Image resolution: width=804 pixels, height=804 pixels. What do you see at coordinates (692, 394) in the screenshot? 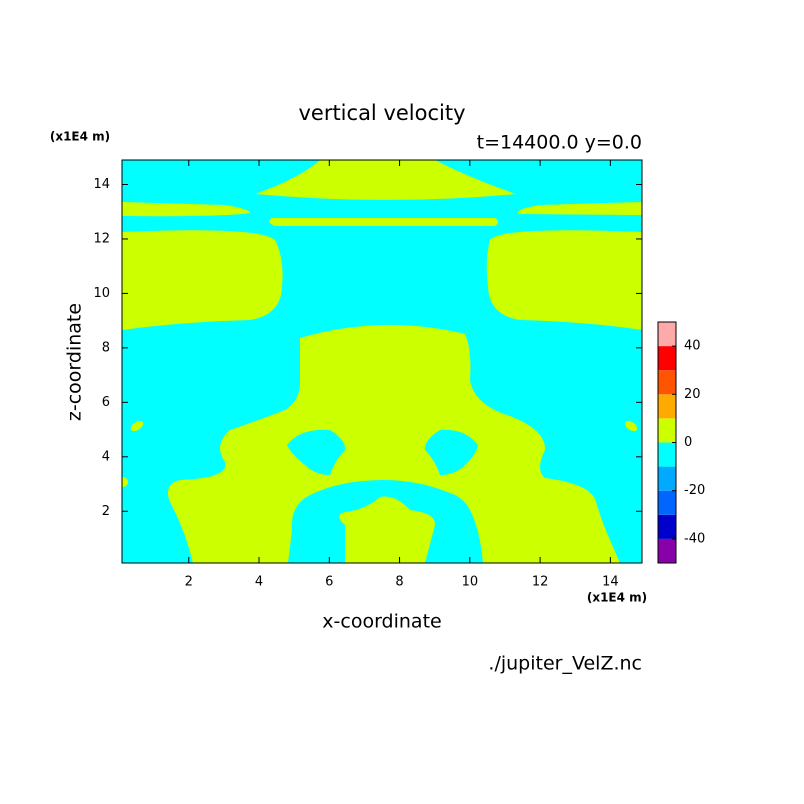
I see `colorbar-tick-label: 20` at bounding box center [692, 394].